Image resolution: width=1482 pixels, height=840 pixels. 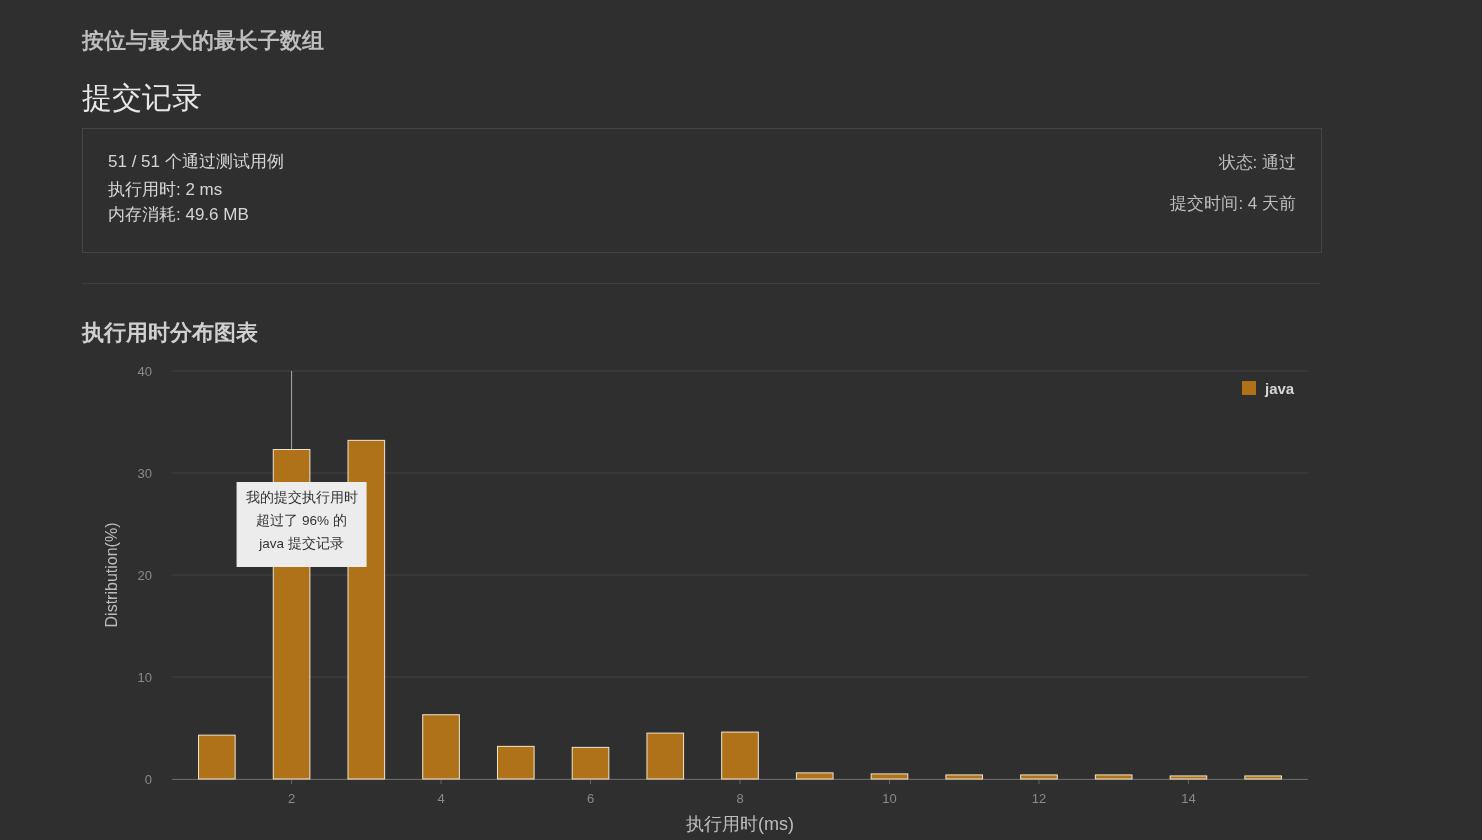 I want to click on y-tick-label: 30, so click(x=144, y=473).